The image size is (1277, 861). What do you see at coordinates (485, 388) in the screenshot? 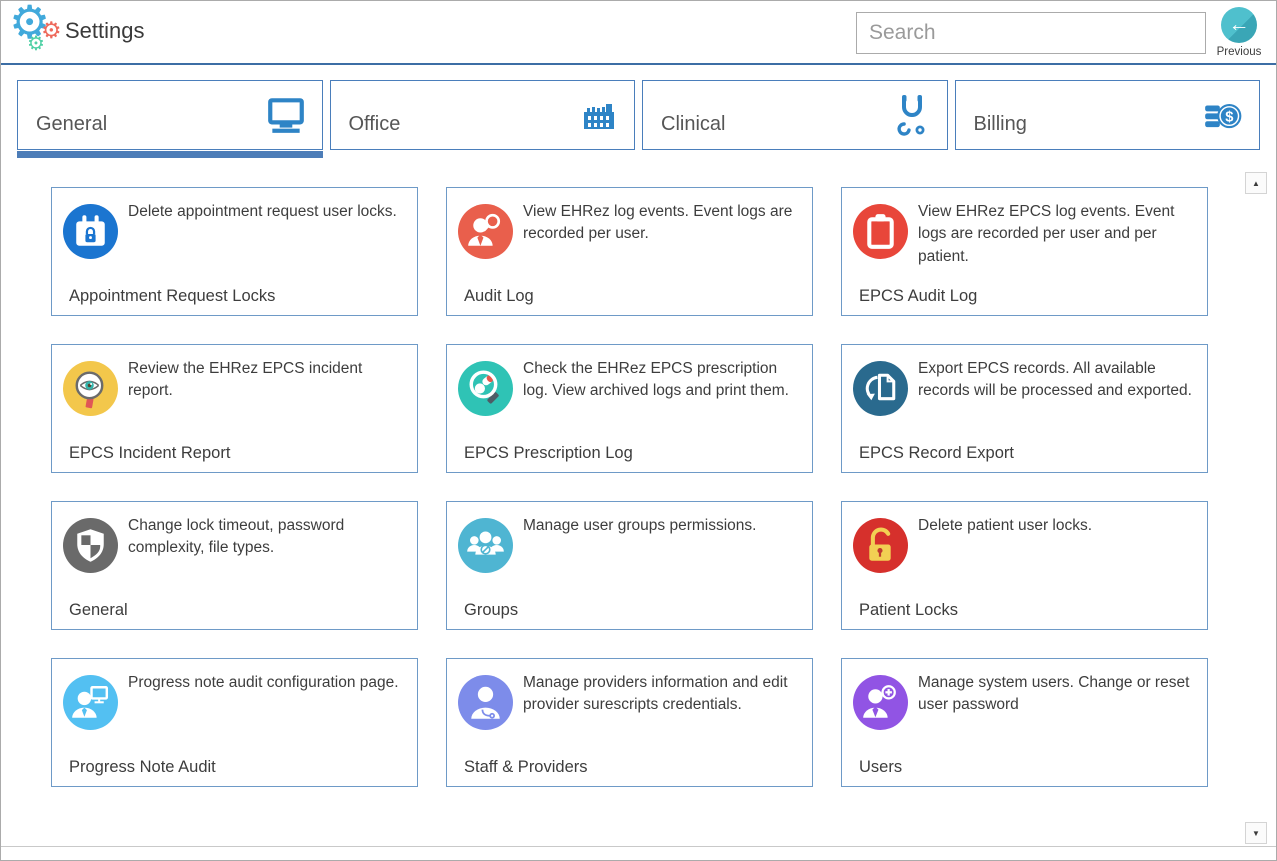
I see `magnifier-pills-icon` at bounding box center [485, 388].